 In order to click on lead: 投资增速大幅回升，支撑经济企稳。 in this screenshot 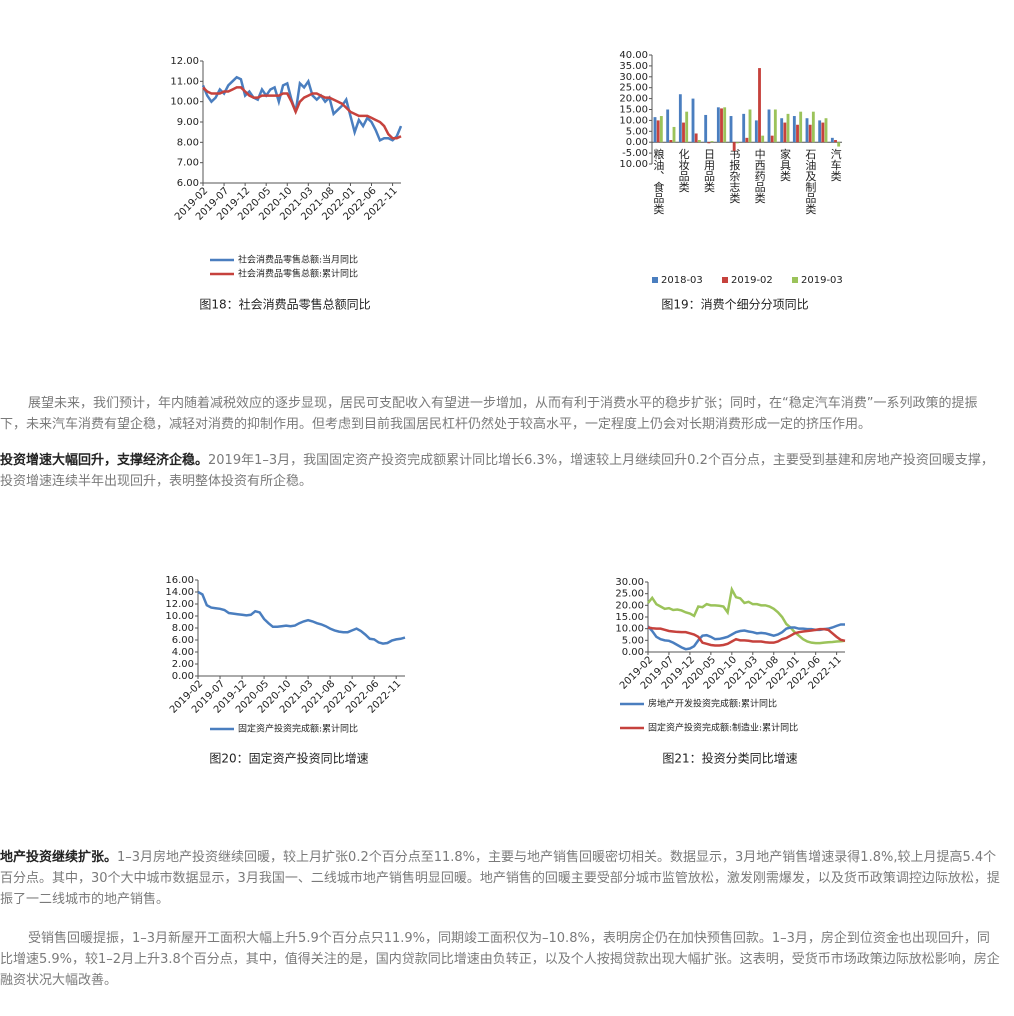, I will do `click(104, 460)`.